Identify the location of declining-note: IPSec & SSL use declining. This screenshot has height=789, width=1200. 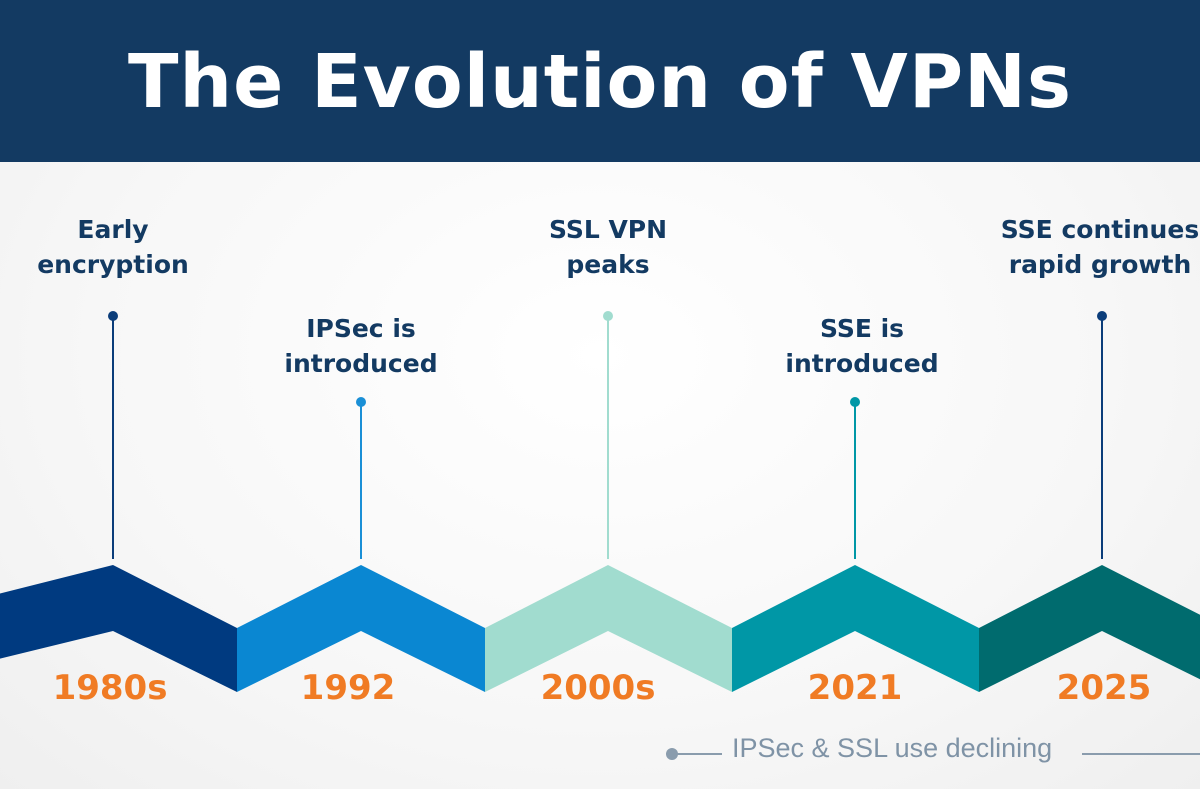
(892, 748).